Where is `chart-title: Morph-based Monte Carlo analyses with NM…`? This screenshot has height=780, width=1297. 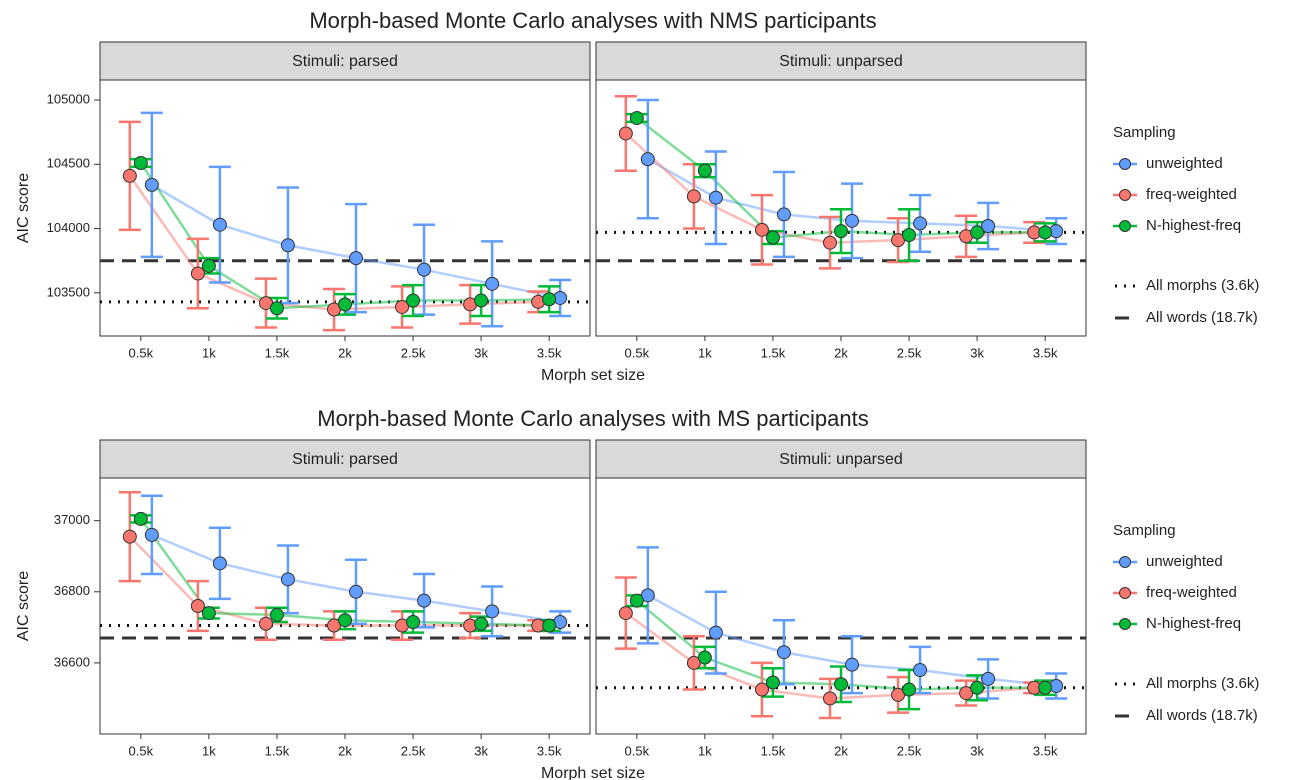
chart-title: Morph-based Monte Carlo analyses with NM… is located at coordinates (592, 20).